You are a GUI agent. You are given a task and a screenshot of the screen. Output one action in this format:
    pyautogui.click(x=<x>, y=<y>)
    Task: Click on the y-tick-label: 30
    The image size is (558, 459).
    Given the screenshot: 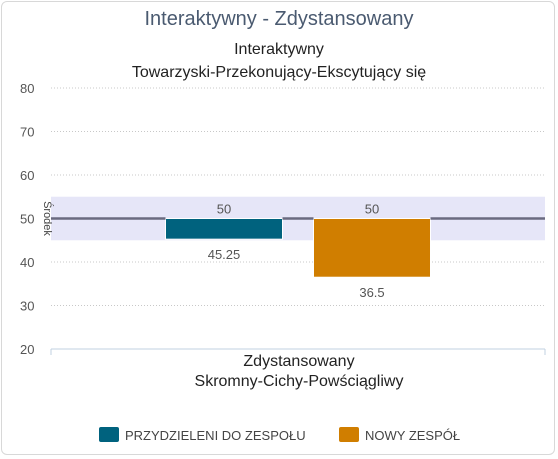 What is the action you would take?
    pyautogui.click(x=27, y=306)
    